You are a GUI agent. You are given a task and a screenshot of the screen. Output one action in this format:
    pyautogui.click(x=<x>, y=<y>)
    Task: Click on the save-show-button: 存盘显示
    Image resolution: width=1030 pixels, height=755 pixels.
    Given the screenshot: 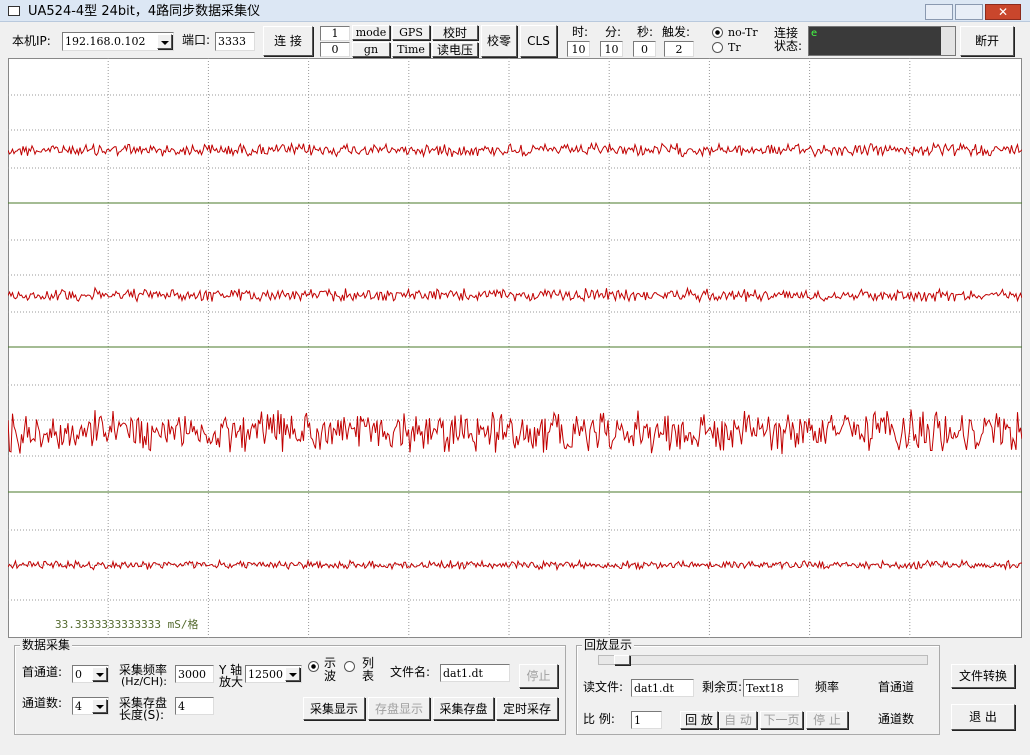 What is the action you would take?
    pyautogui.click(x=399, y=708)
    